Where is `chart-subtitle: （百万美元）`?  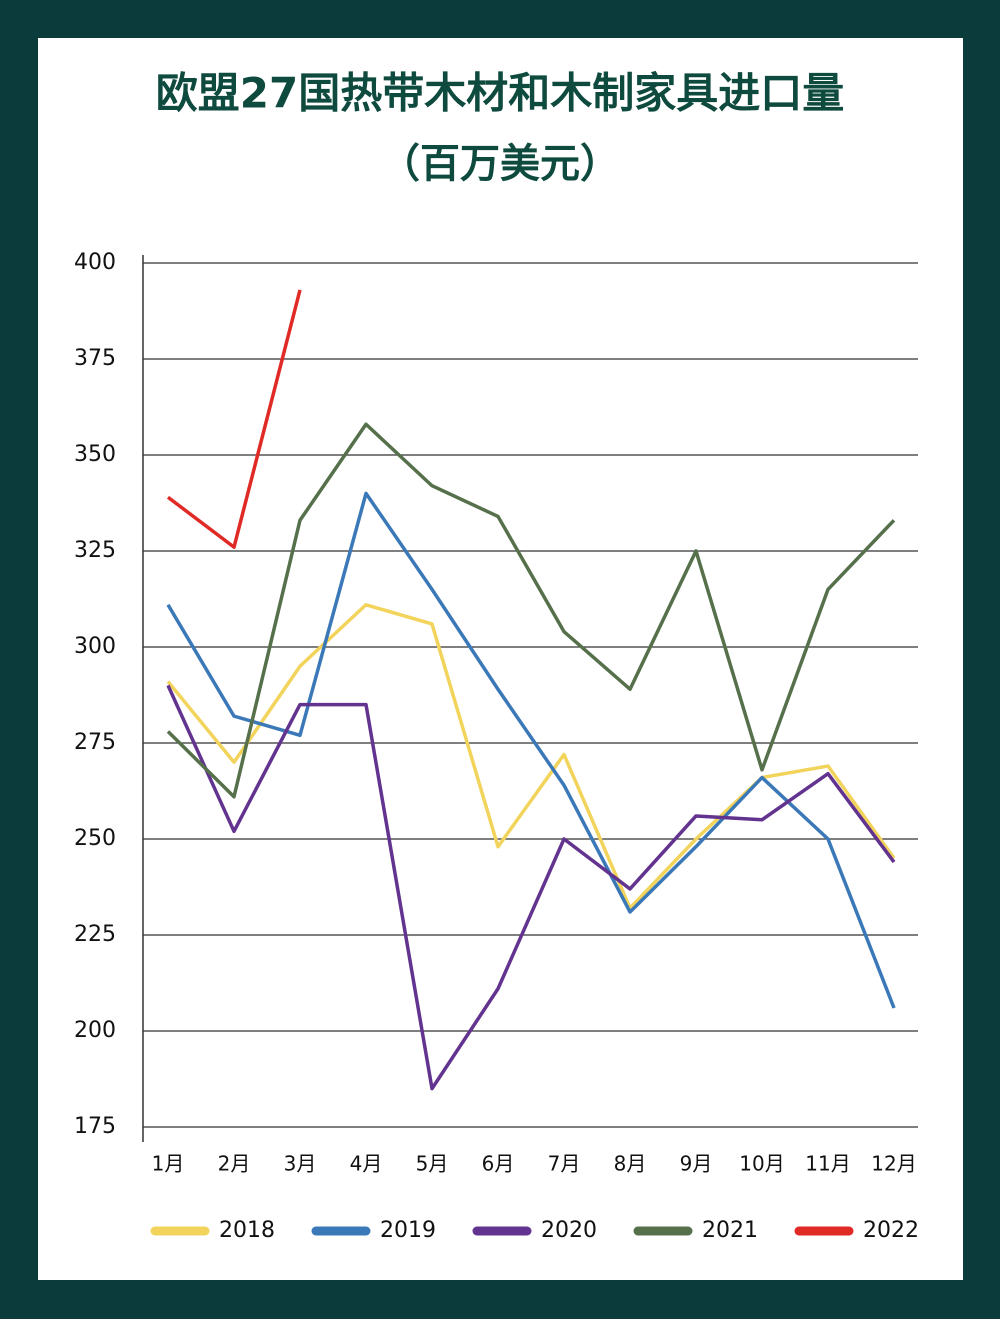 chart-subtitle: （百万美元） is located at coordinates (500, 164).